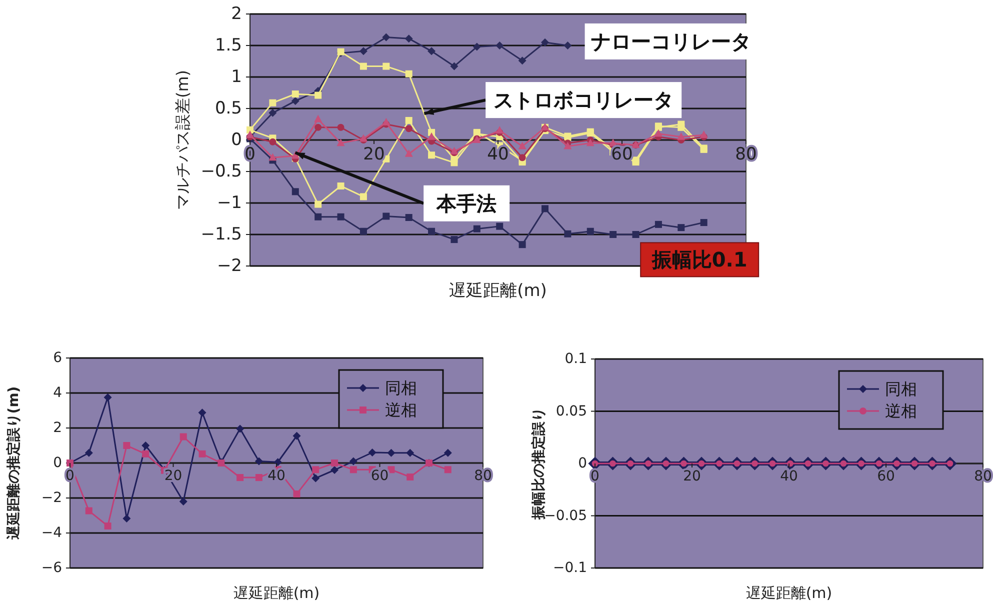  What do you see at coordinates (570, 568) in the screenshot?
I see `y-tick-label: −0.1` at bounding box center [570, 568].